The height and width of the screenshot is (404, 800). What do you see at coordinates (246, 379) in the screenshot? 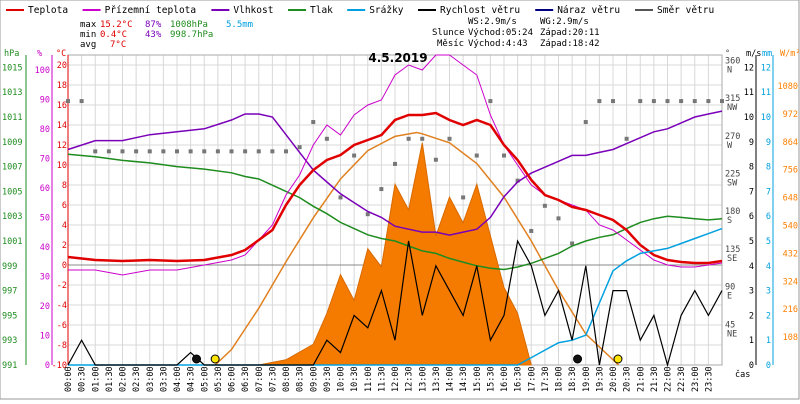
I see `axis-time-tick: 06:30` at bounding box center [246, 379].